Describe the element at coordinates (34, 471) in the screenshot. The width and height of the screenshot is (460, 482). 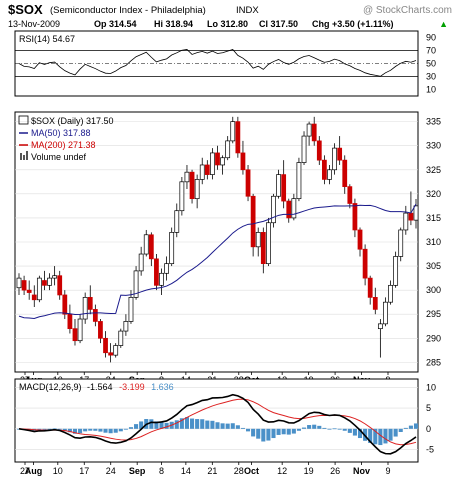
I see `x-tick-label: Aug` at that location.